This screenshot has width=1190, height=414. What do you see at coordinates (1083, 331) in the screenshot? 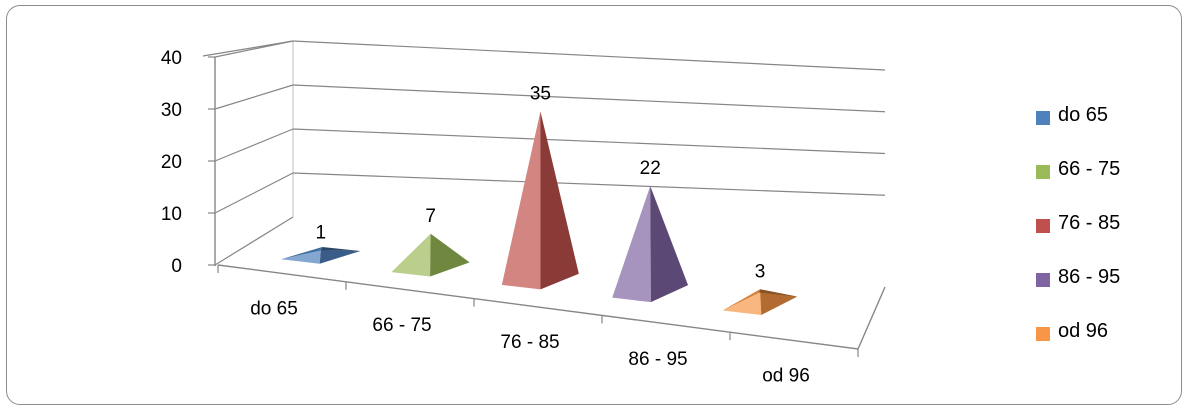
I see `legend-label: od 96` at bounding box center [1083, 331].